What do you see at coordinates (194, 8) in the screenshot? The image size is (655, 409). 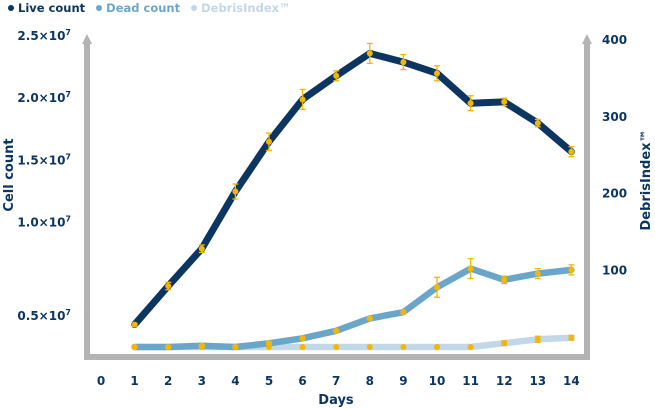 I see `legend-dot-debris` at bounding box center [194, 8].